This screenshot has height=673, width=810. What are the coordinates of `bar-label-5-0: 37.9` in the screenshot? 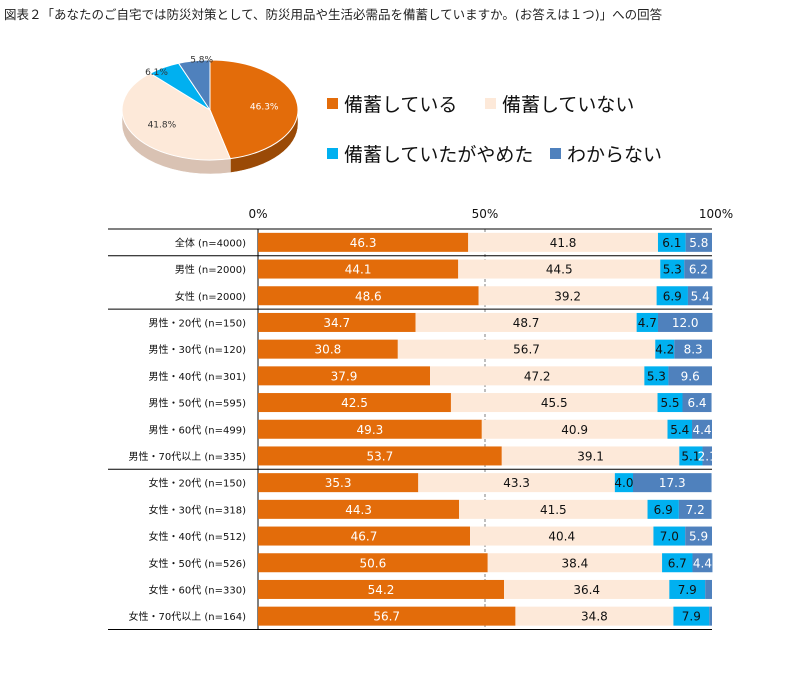 It's located at (344, 376).